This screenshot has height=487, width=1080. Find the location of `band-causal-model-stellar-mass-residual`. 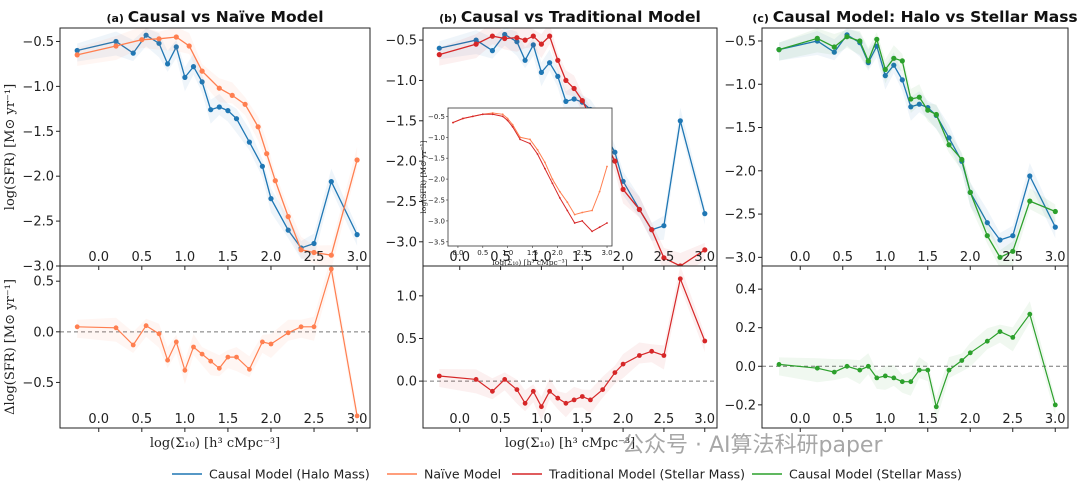

band-causal-model-stellar-mass-residual is located at coordinates (917, 361).